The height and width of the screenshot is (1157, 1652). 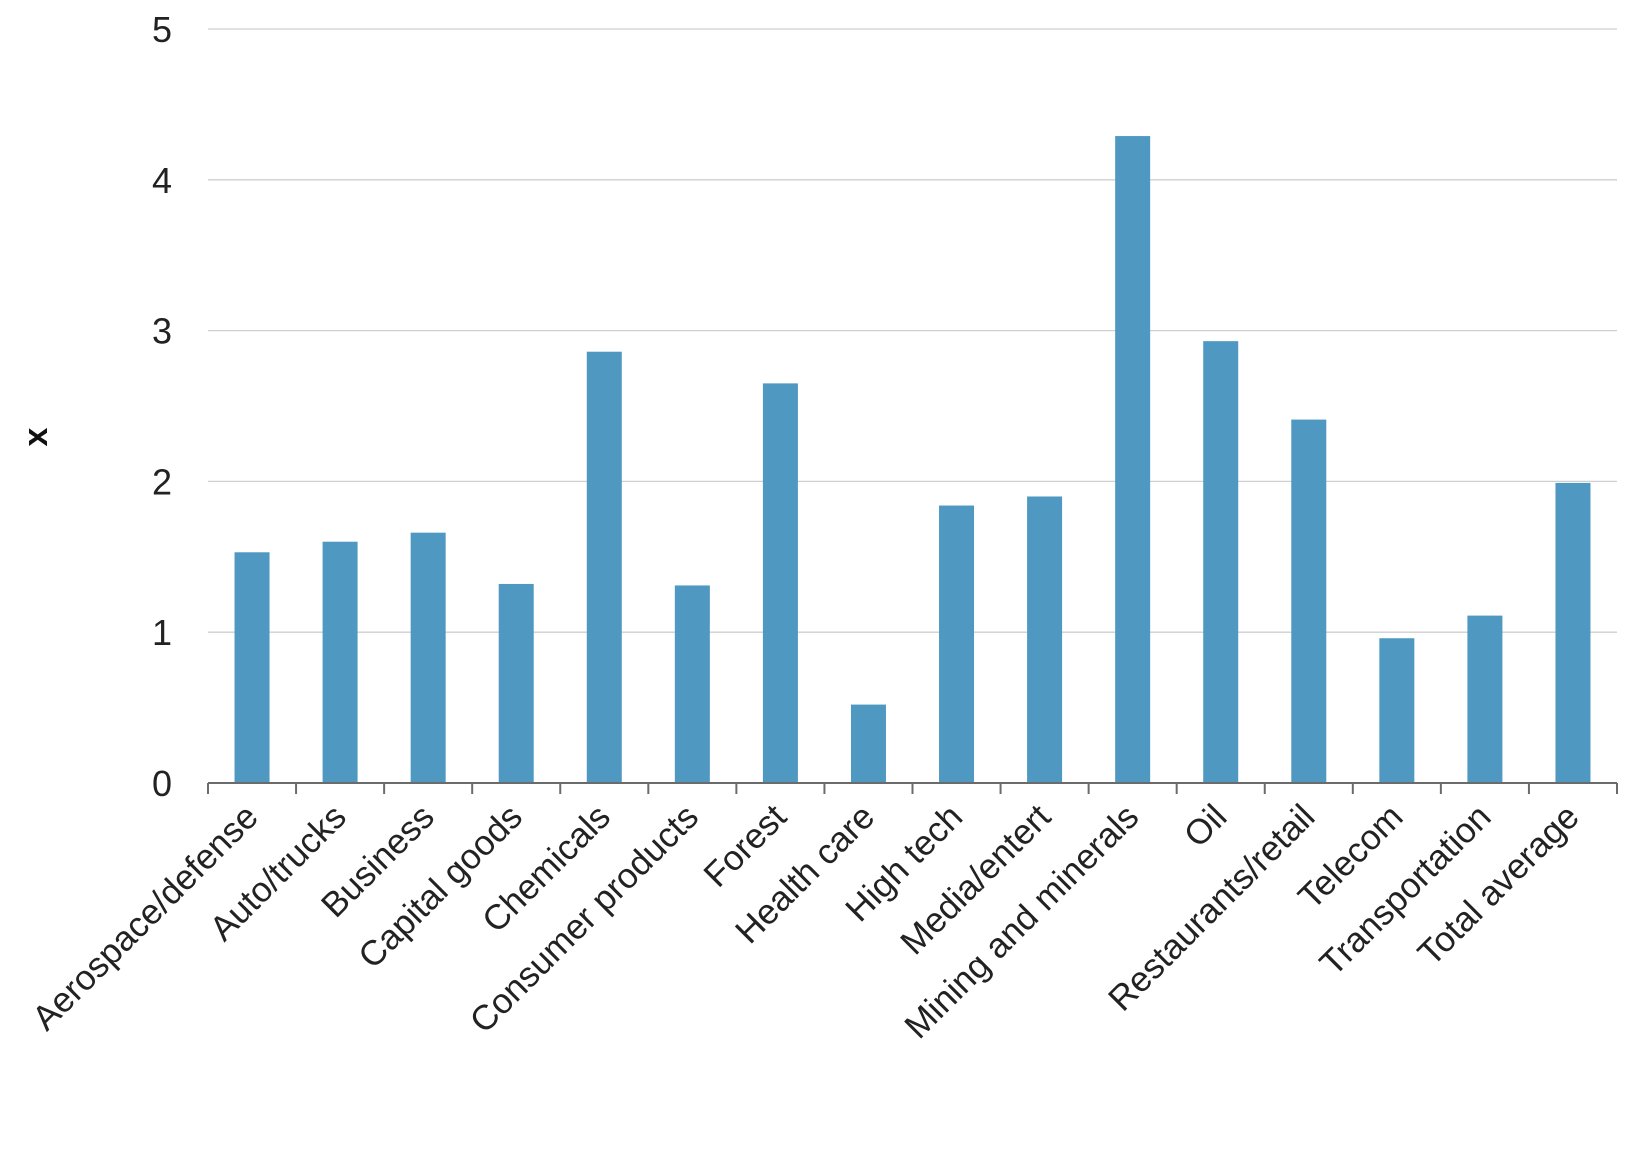 What do you see at coordinates (162, 29) in the screenshot?
I see `y-tick-label: 5` at bounding box center [162, 29].